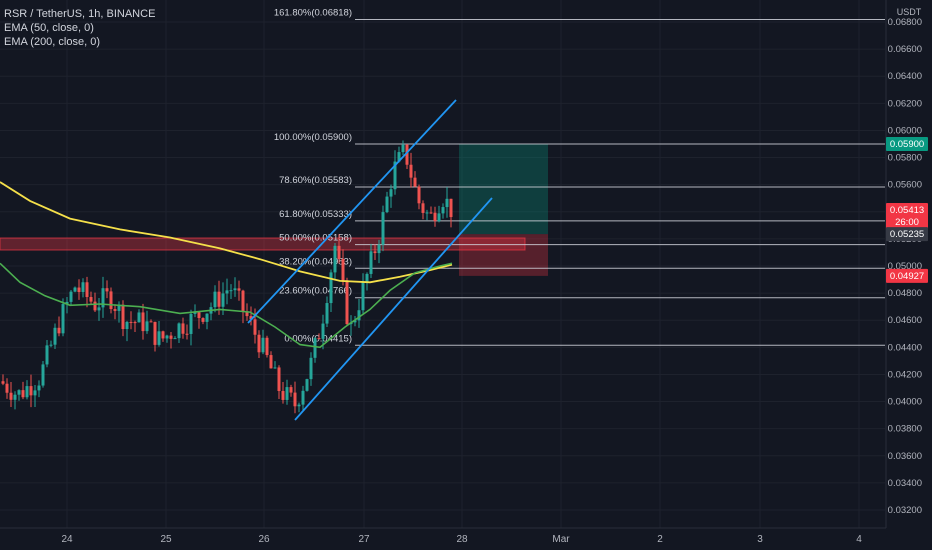 Image resolution: width=932 pixels, height=550 pixels. I want to click on time-axis-tick: 27, so click(364, 539).